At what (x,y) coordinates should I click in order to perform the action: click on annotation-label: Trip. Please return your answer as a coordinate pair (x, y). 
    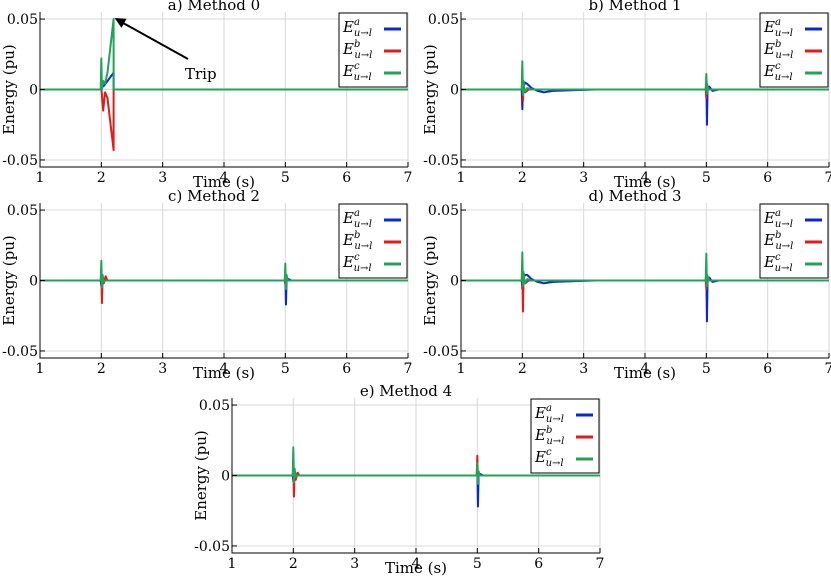
    Looking at the image, I should click on (201, 74).